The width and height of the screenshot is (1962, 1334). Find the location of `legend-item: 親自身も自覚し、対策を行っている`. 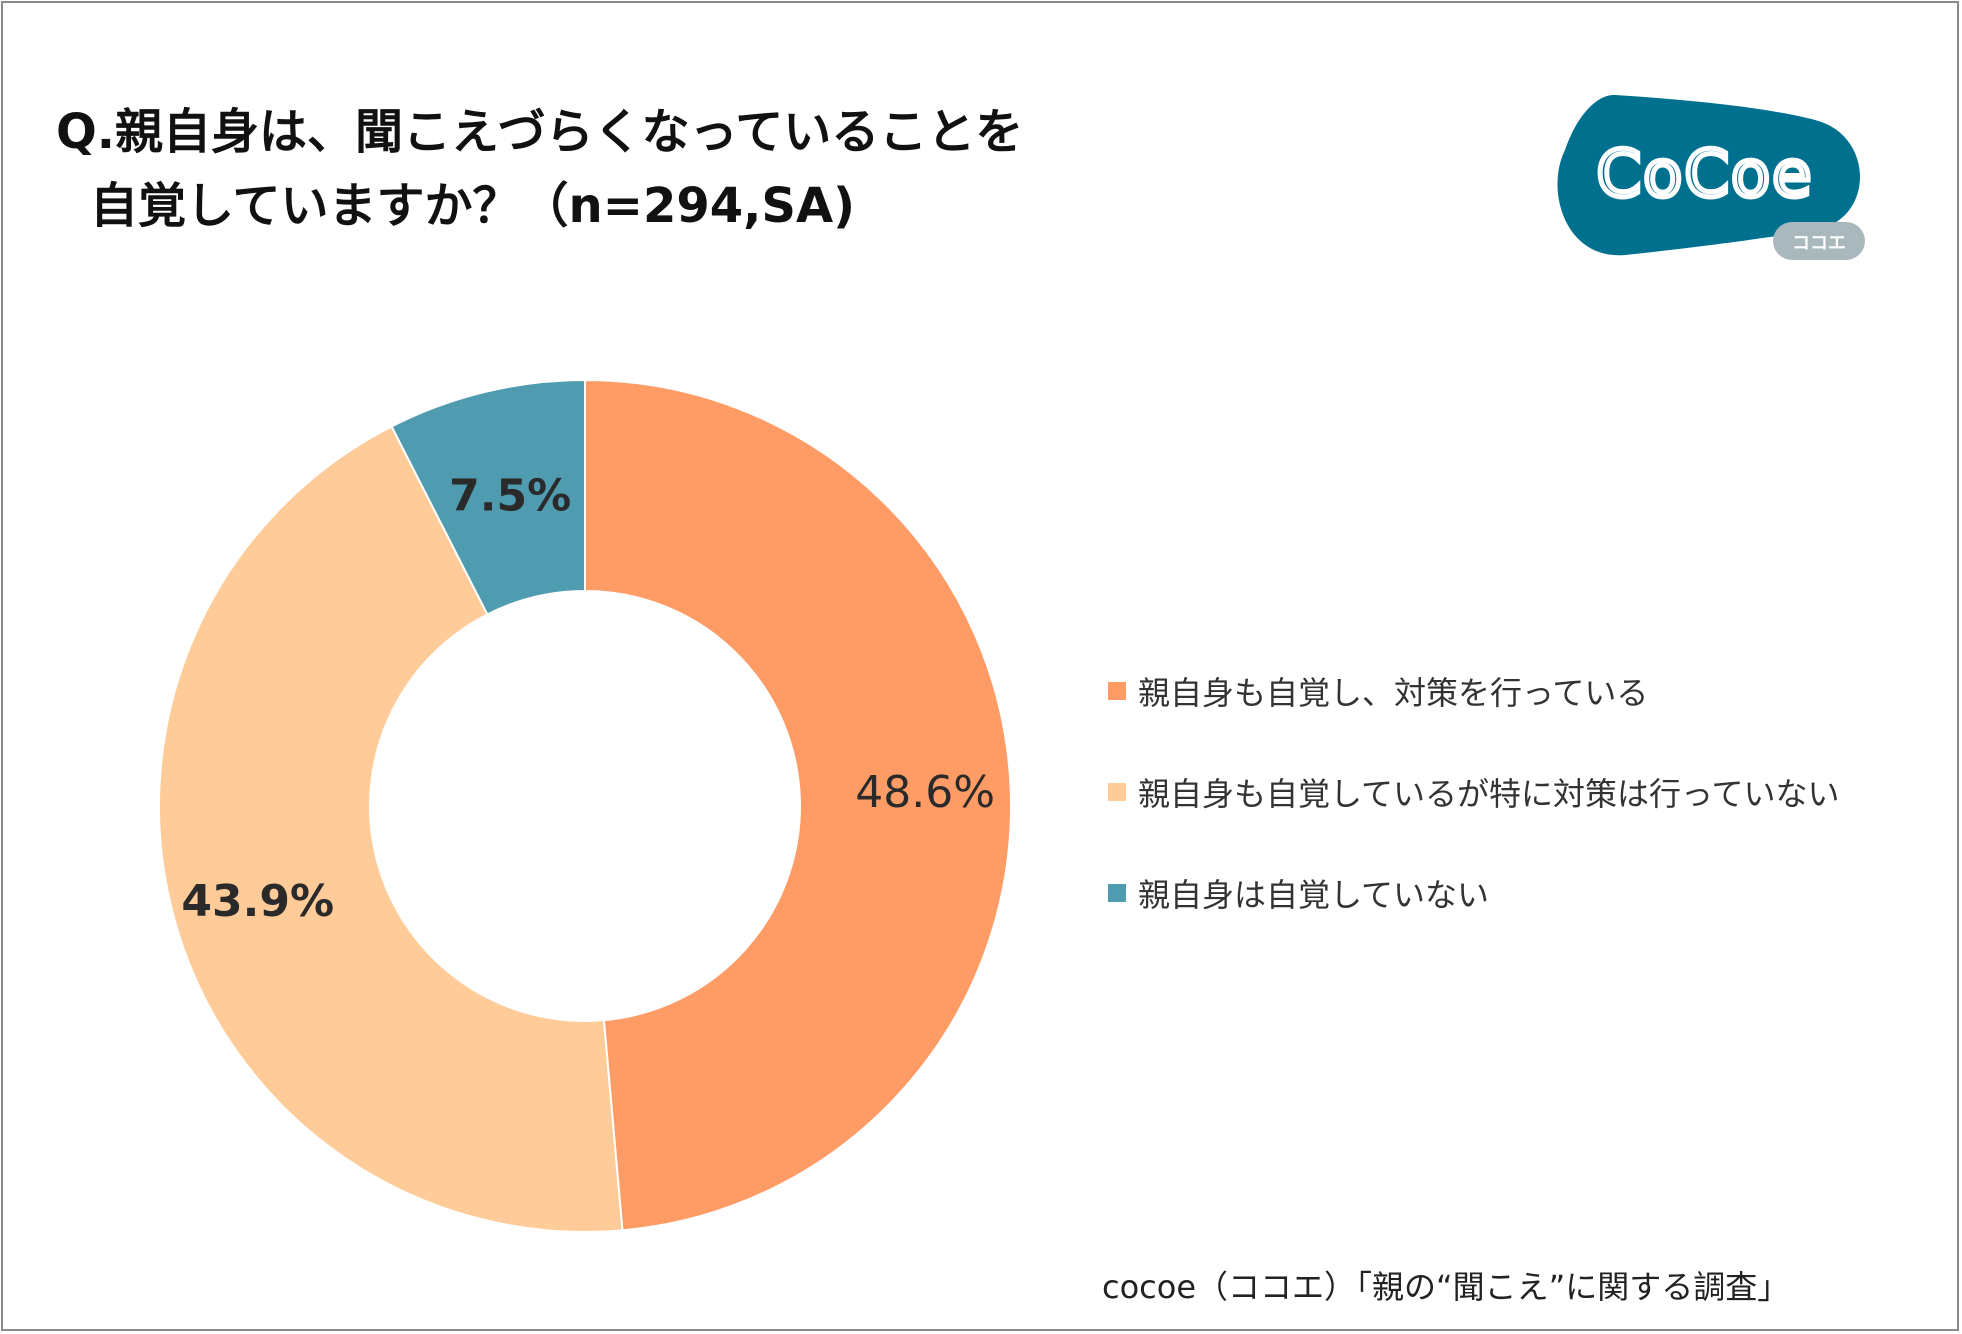

legend-item: 親自身も自覚し、対策を行っている is located at coordinates (1473, 690).